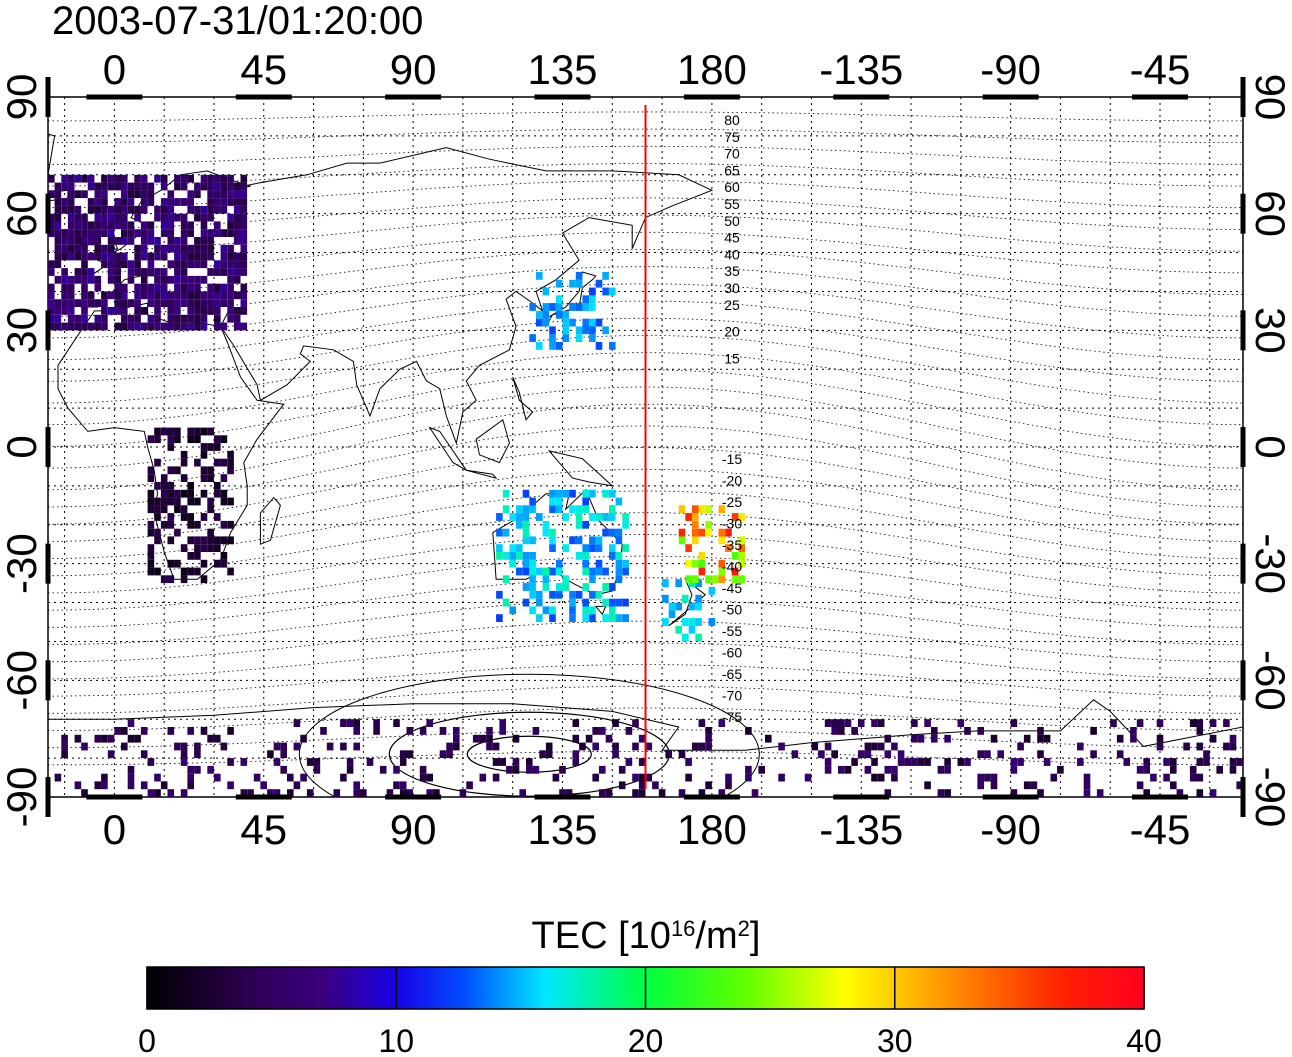 This screenshot has width=1292, height=1057. Describe the element at coordinates (732, 170) in the screenshot. I see `contour-label: 65` at that location.